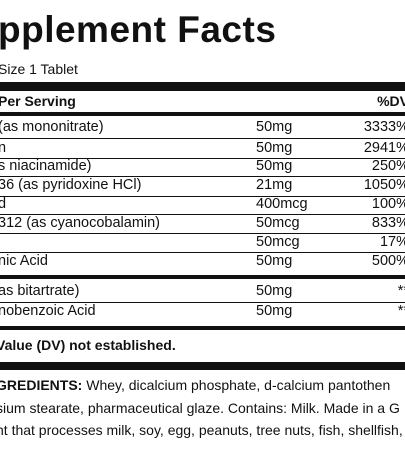 This screenshot has height=450, width=405. What do you see at coordinates (202, 328) in the screenshot?
I see `footnote-divider` at bounding box center [202, 328].